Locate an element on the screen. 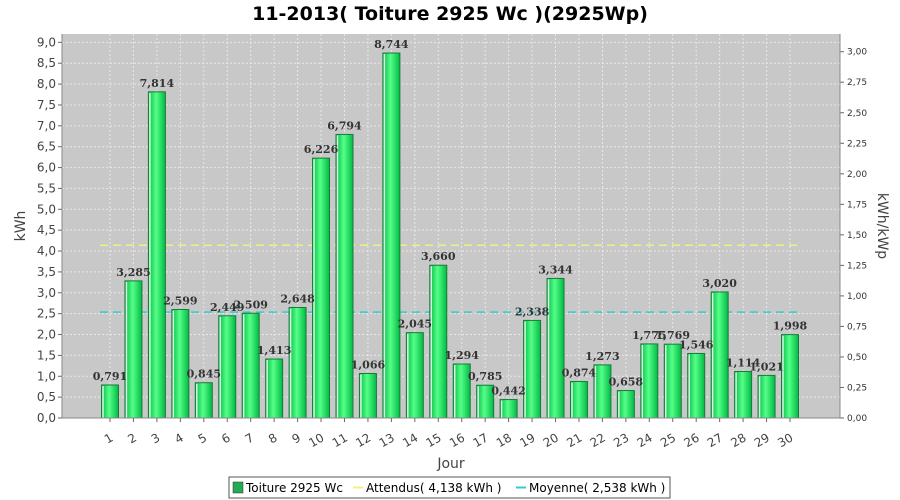 The image size is (900, 500). y-tick-label: 0,5 is located at coordinates (46, 397).